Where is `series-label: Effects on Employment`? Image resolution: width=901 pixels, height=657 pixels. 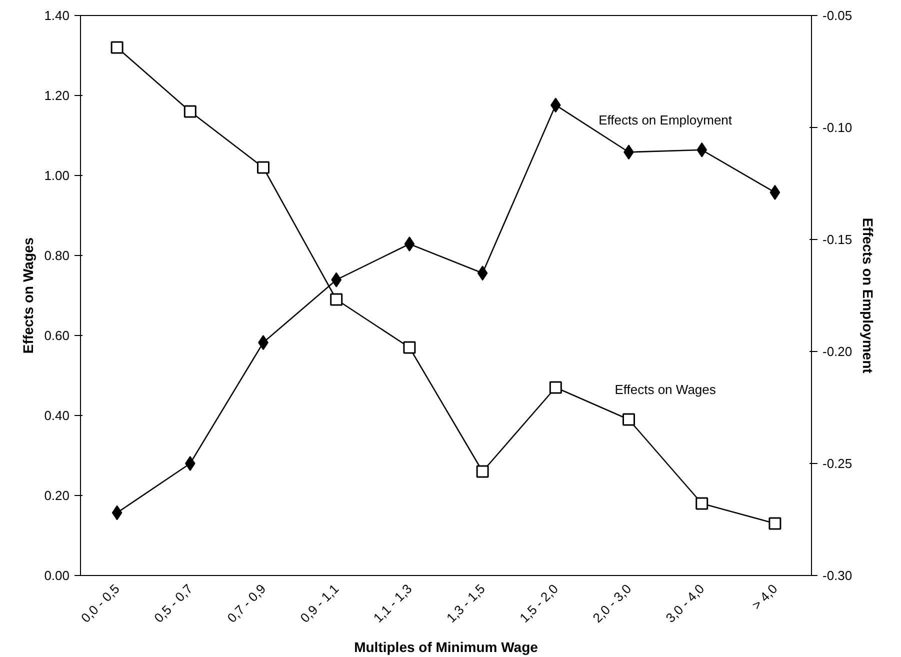
series-label: Effects on Employment is located at coordinates (665, 120).